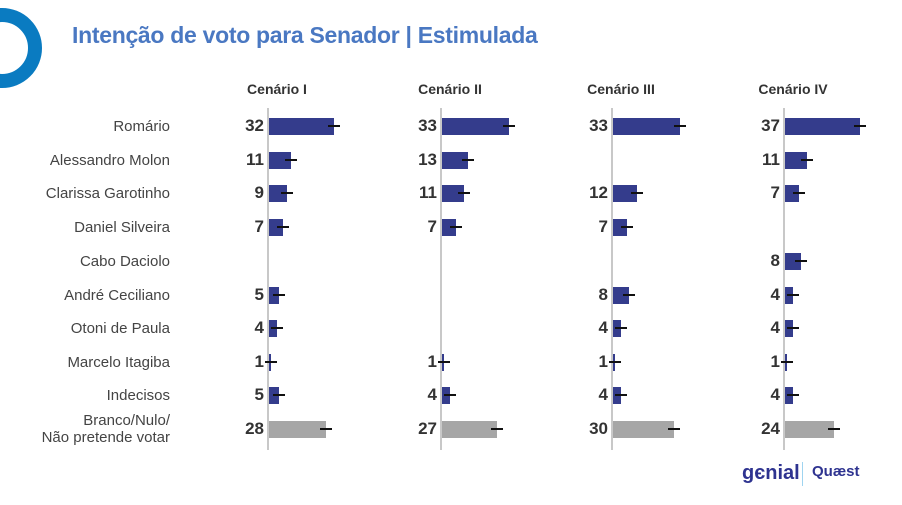 The image size is (902, 505). Describe the element at coordinates (598, 428) in the screenshot. I see `data-label: 30` at that location.